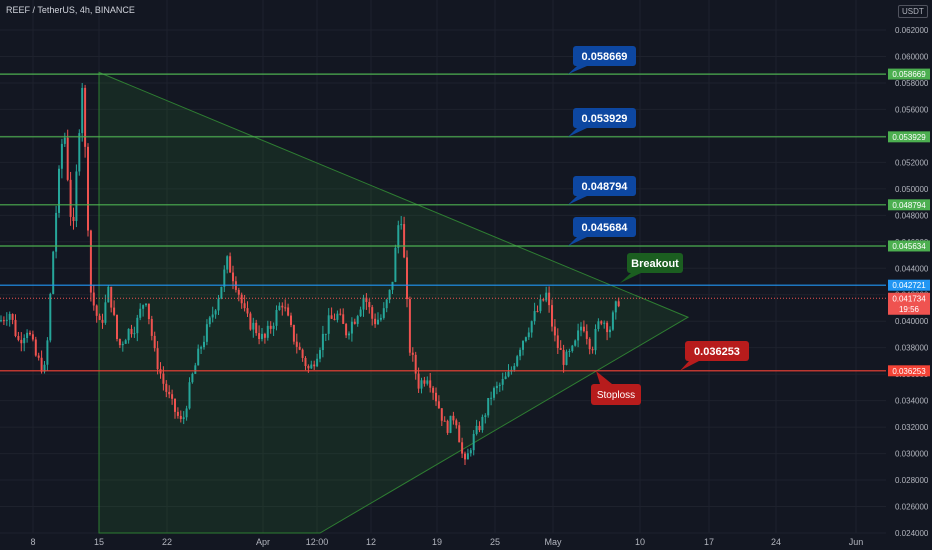 The width and height of the screenshot is (932, 550). I want to click on price-tick-label: 0.032000, so click(912, 427).